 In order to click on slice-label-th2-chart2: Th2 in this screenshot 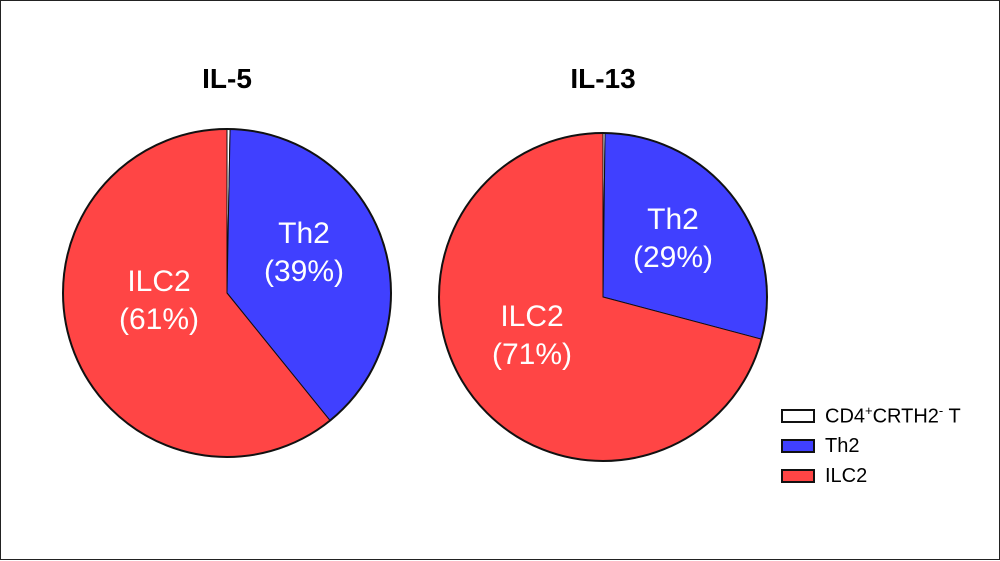, I will do `click(673, 219)`.